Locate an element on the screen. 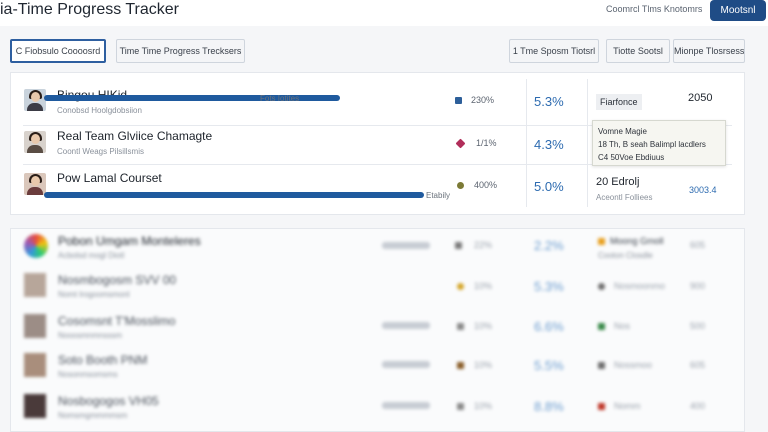 This screenshot has height=432, width=768. percent-value: 4.3% is located at coordinates (549, 144).